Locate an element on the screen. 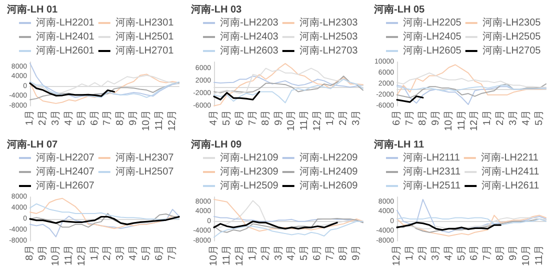 Image resolution: width=550 pixels, height=269 pixels. legend-label: 河南-LH2505 is located at coordinates (512, 36).